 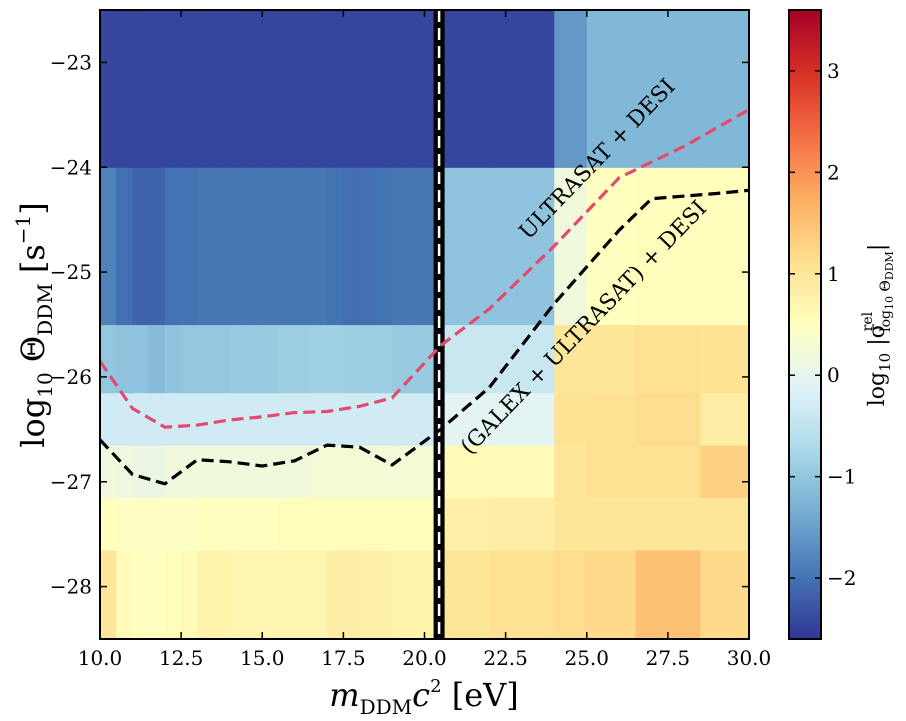 I want to click on x-tick-label: 20.0, so click(x=424, y=658).